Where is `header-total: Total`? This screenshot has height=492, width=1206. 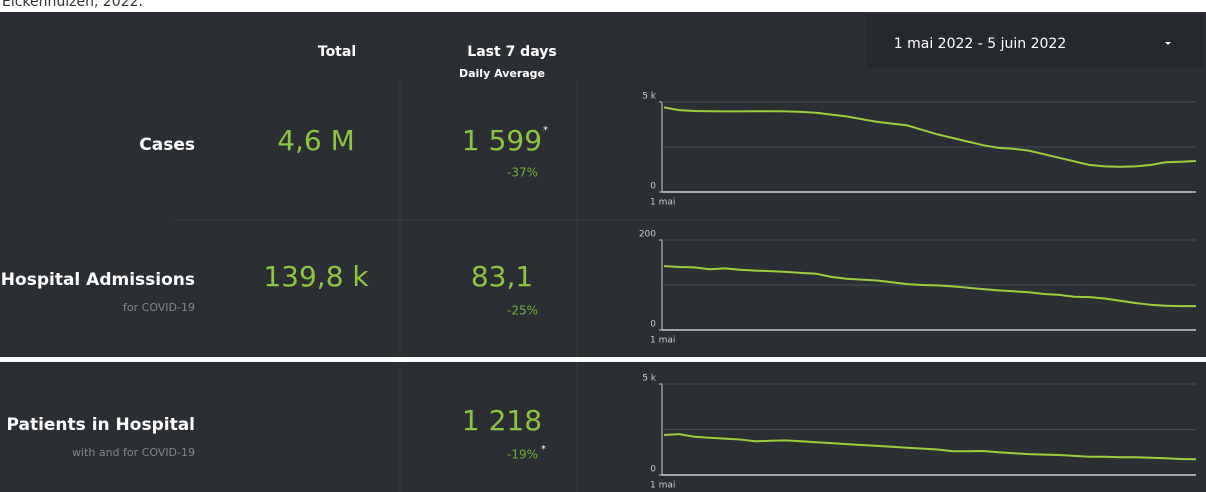
header-total: Total is located at coordinates (337, 52).